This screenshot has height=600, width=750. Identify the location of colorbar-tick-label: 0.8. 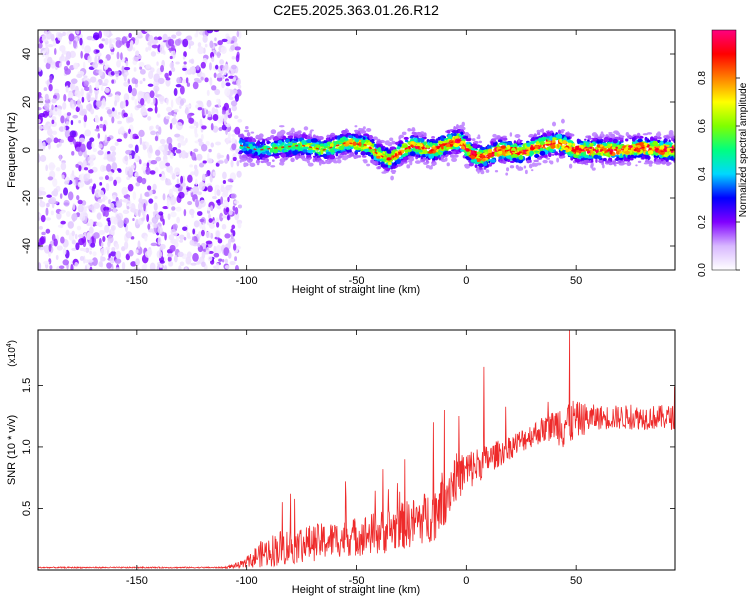
(702, 78).